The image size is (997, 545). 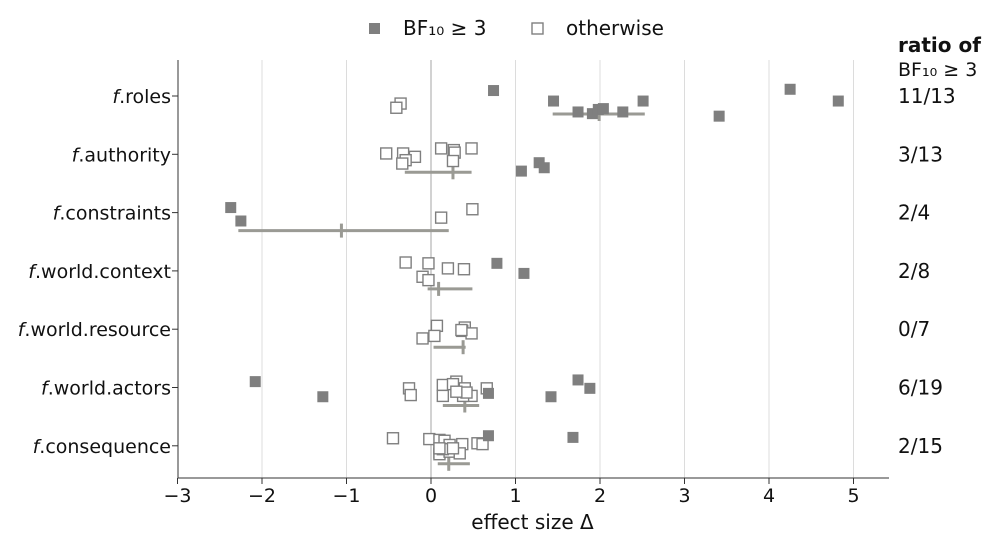 I want to click on legend-open-marker, so click(x=537, y=28).